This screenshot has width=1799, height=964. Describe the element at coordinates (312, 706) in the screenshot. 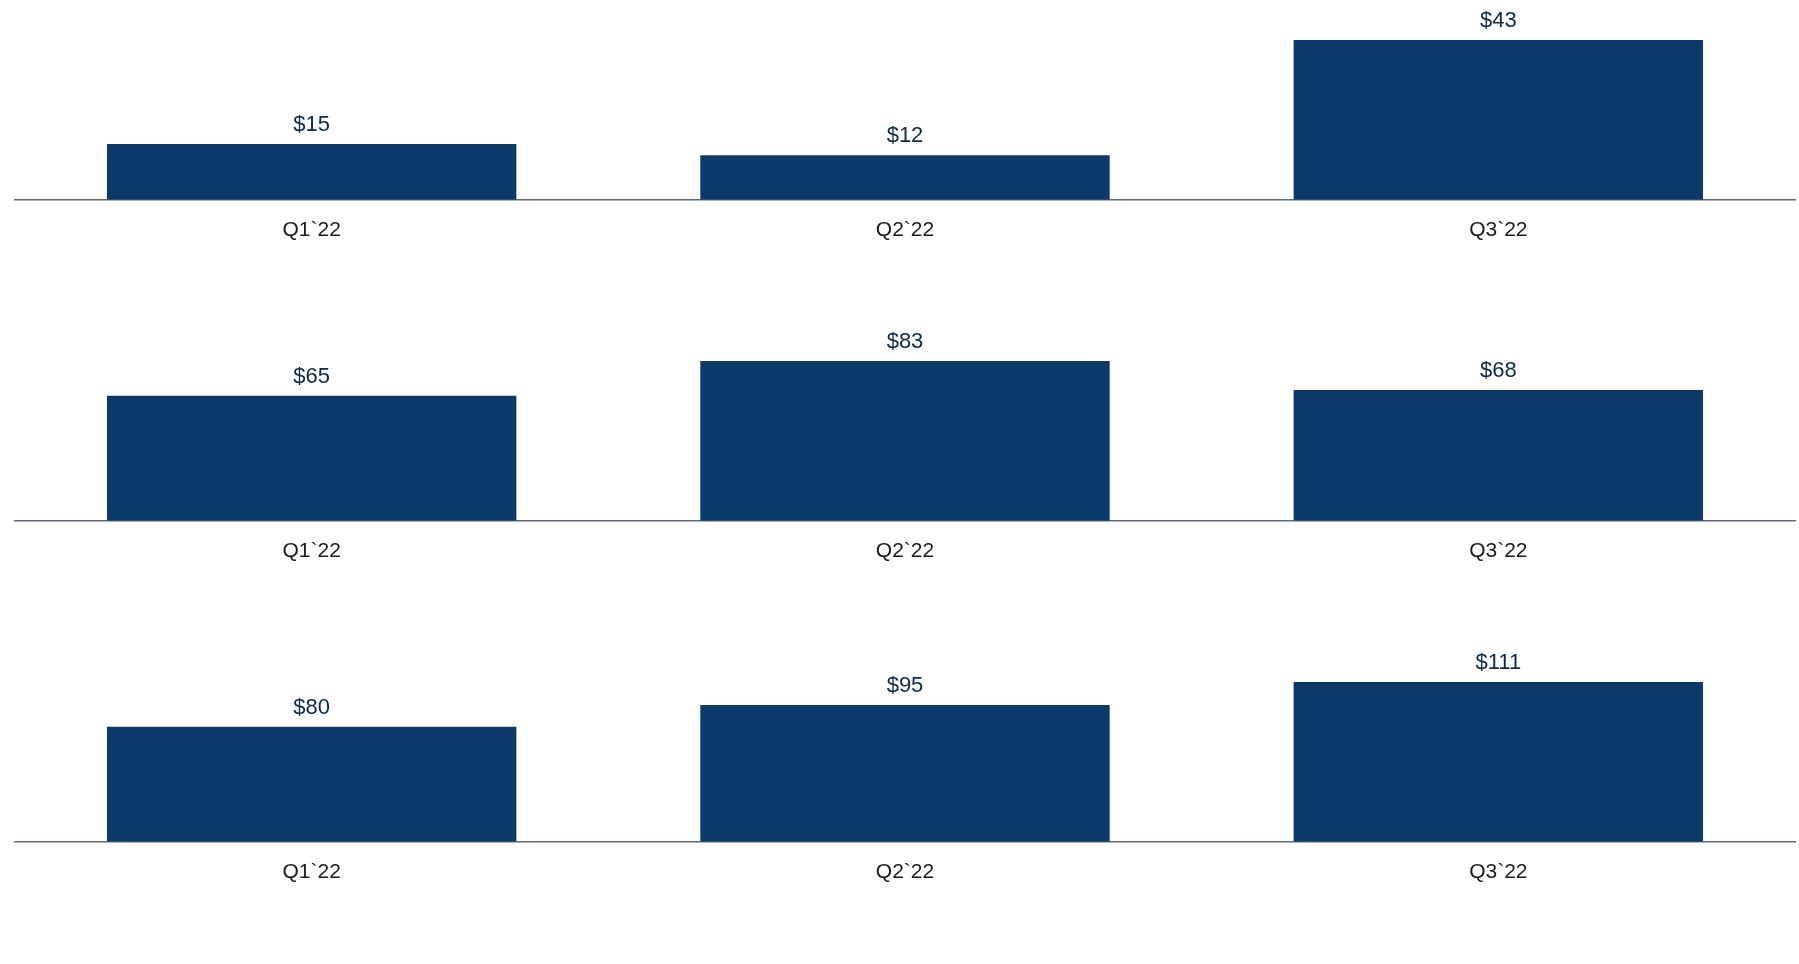

I see `data-label: $80` at that location.